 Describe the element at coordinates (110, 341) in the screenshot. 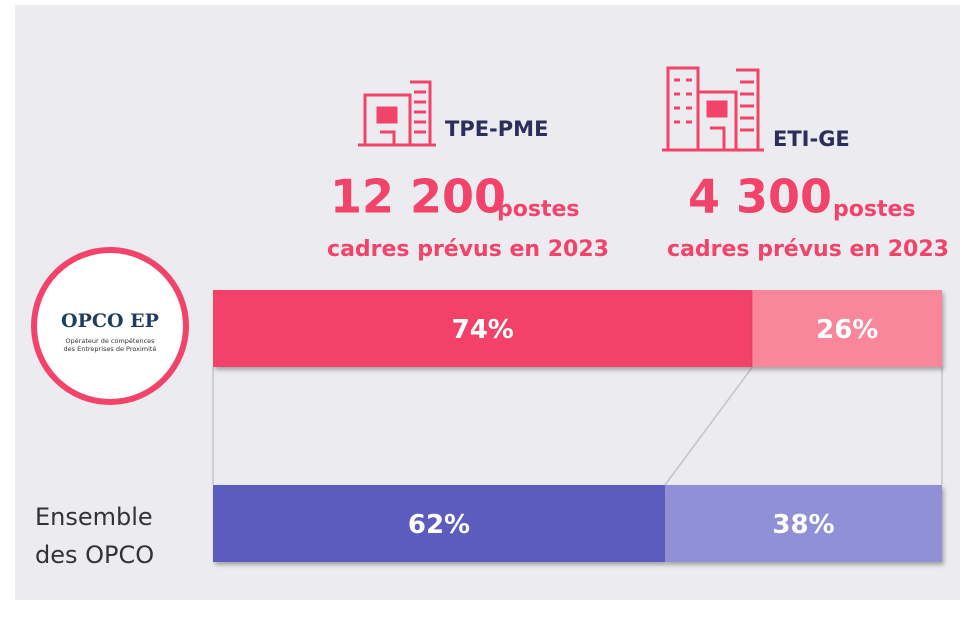

I see `logo-tagline: Opérateur de compétences` at that location.